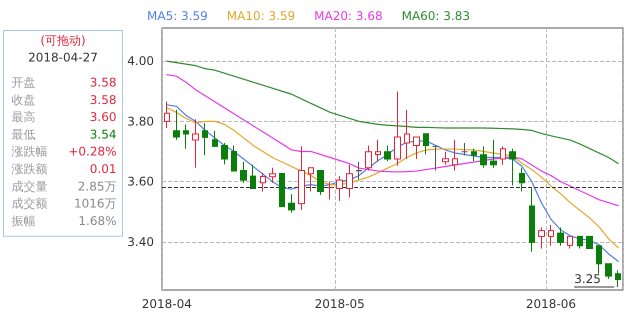  I want to click on x-tick-label: 2018-04, so click(167, 304).